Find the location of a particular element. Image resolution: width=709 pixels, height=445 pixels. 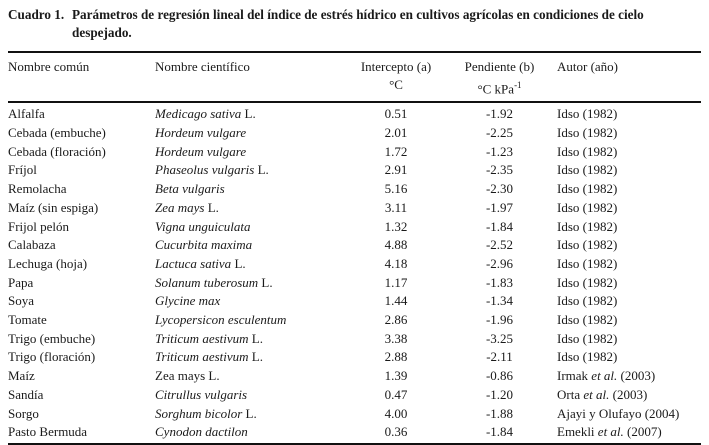

scientific-name-cell: Medicago sativa L. is located at coordinates (252, 113).